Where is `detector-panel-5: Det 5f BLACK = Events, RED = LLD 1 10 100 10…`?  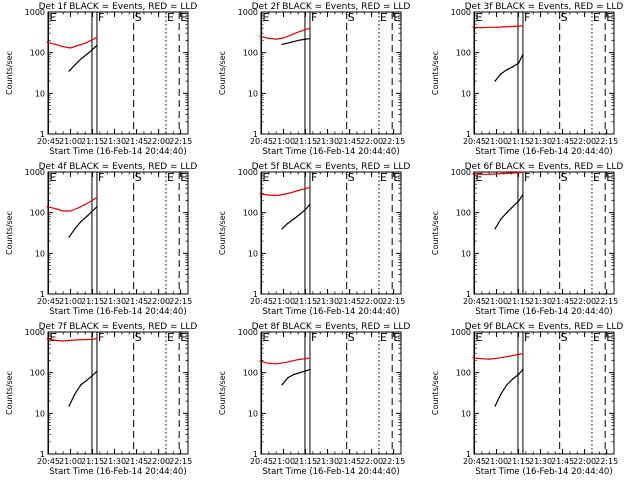
detector-panel-5: Det 5f BLACK = Events, RED = LLD 1 10 100 10… is located at coordinates (314, 239).